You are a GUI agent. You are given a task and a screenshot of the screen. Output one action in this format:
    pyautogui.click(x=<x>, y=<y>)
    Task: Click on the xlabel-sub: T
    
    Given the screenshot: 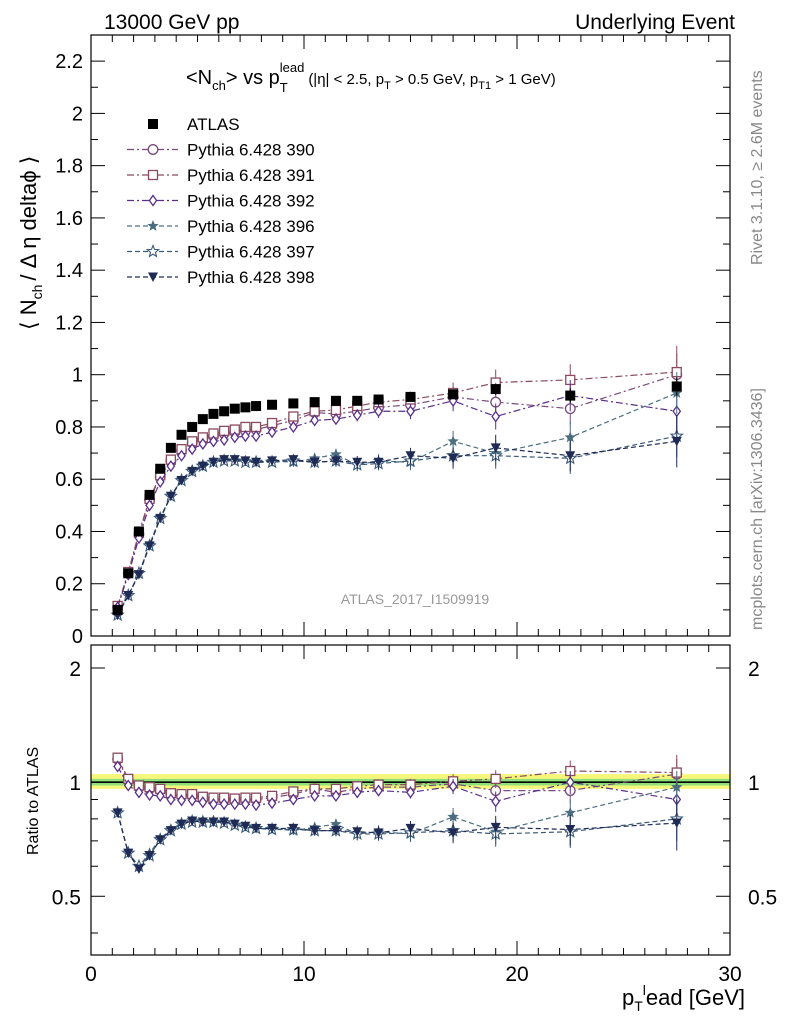 What is the action you would take?
    pyautogui.click(x=638, y=1006)
    